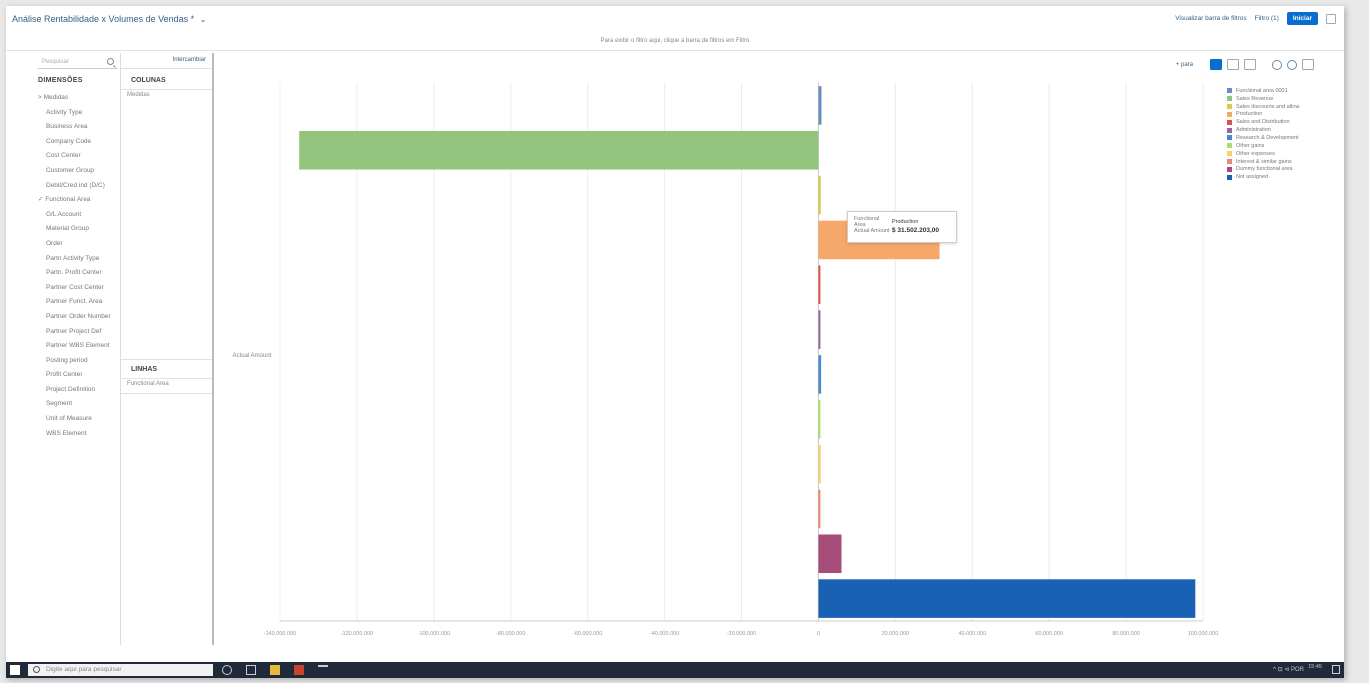  What do you see at coordinates (54, 243) in the screenshot?
I see `dimension-item: Order` at bounding box center [54, 243].